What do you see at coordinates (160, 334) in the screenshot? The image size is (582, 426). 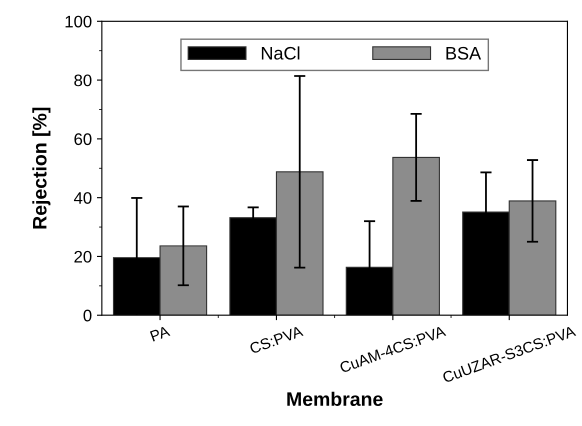 I see `x-tick-label: PA` at bounding box center [160, 334].